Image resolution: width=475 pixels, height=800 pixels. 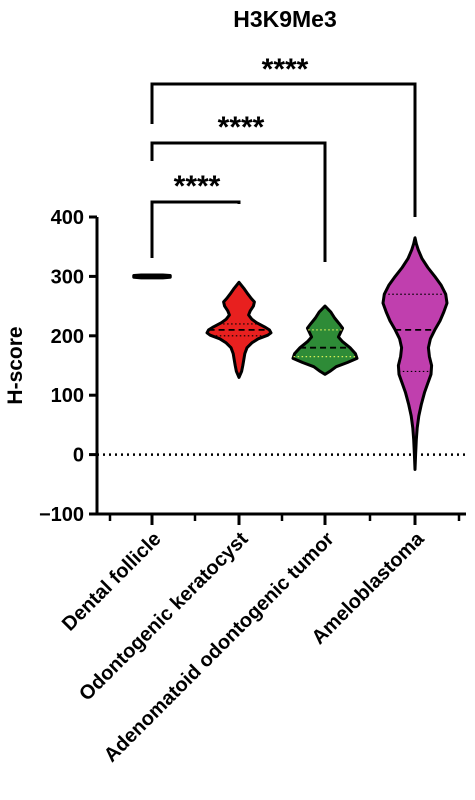 I want to click on comparison-bracket-0: ****, so click(x=195, y=214).